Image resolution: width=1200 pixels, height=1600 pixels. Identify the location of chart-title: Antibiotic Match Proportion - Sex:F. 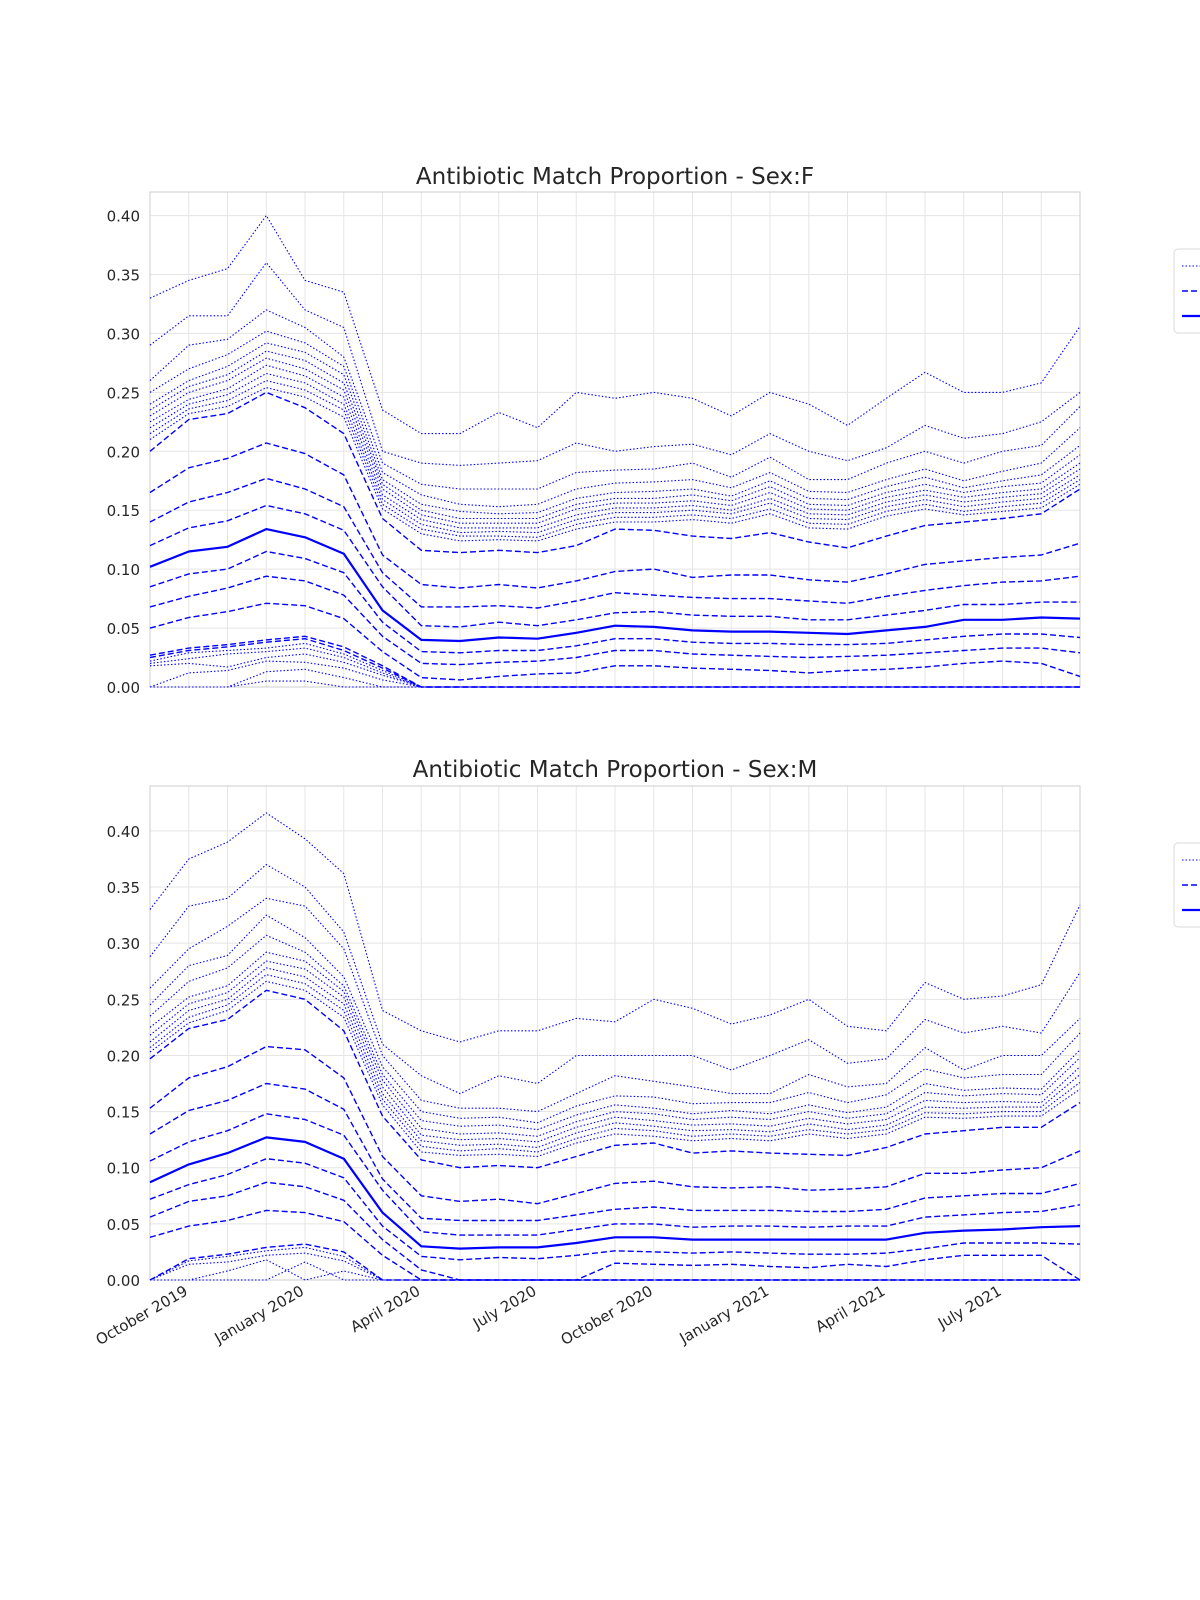
(615, 177).